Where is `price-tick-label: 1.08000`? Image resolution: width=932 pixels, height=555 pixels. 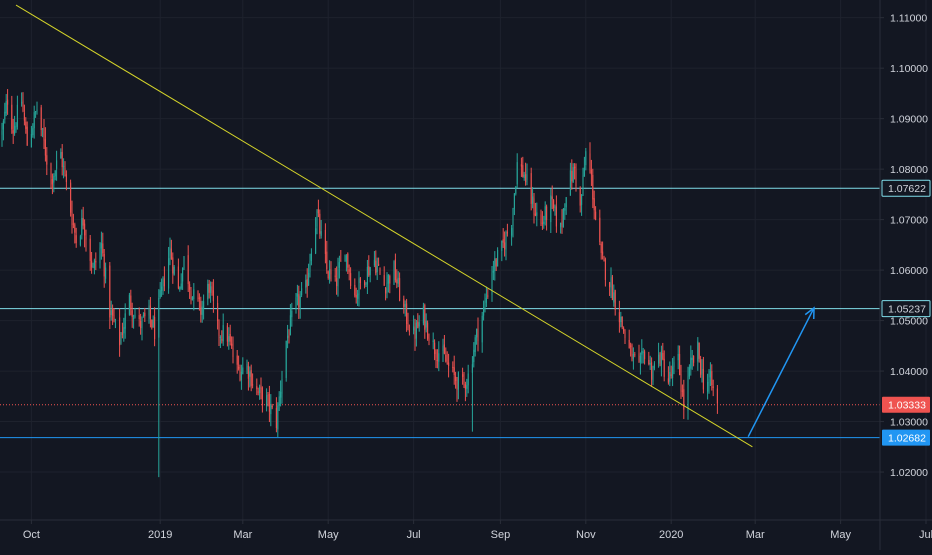
price-tick-label: 1.08000 is located at coordinates (909, 170).